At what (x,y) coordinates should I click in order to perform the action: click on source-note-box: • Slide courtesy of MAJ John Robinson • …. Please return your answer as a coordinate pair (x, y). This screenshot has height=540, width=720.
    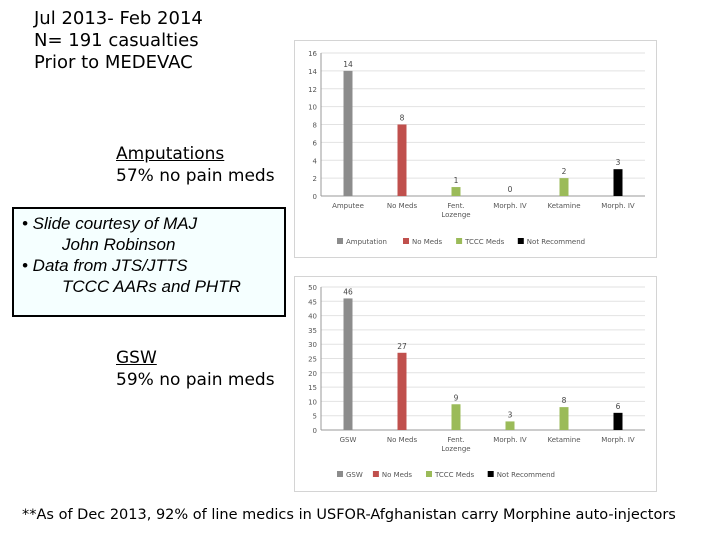
    Looking at the image, I should click on (149, 262).